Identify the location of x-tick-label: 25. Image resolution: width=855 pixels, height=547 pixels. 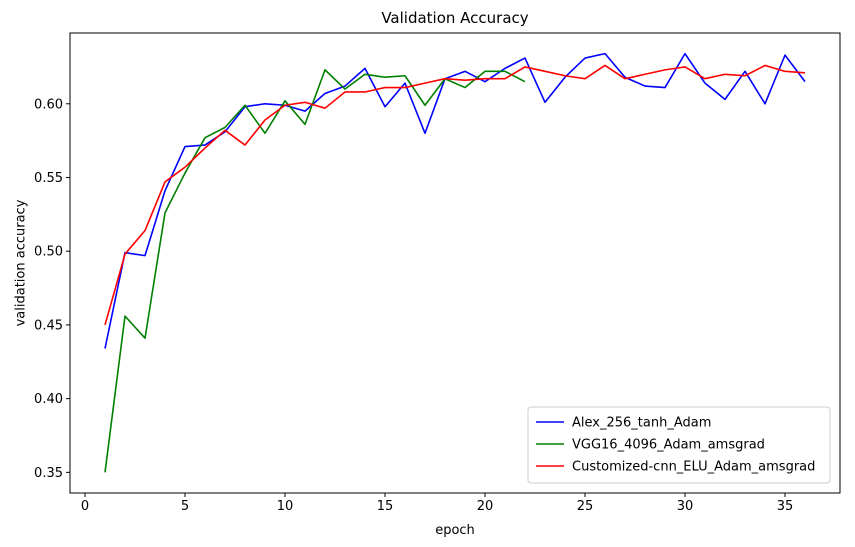
(585, 506).